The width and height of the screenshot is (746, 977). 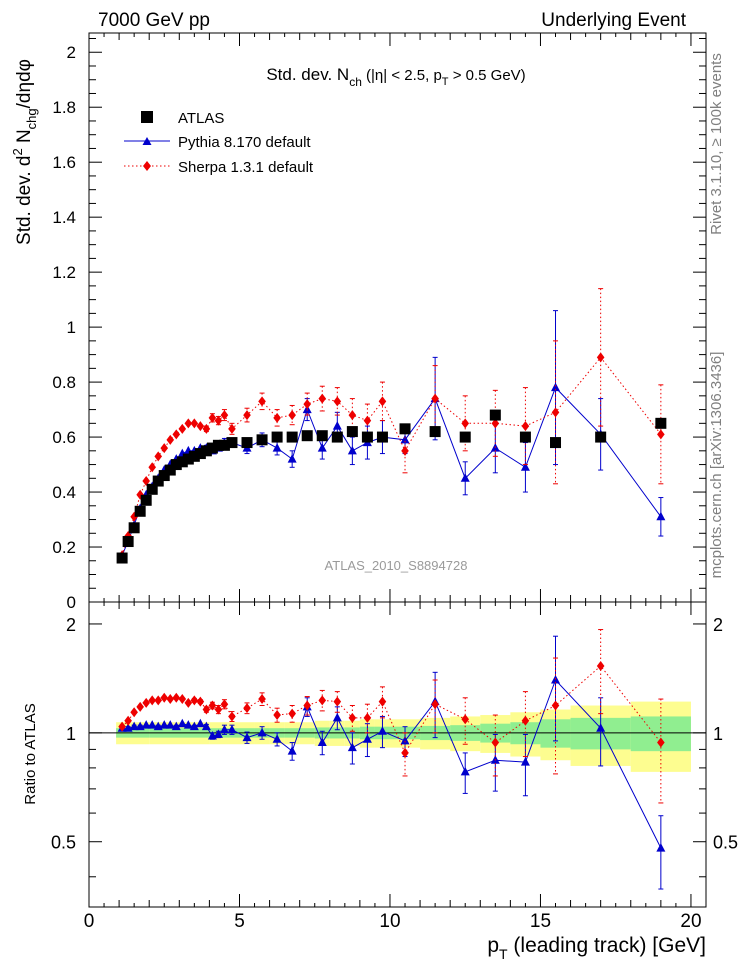 What do you see at coordinates (63, 843) in the screenshot?
I see `ratio-y-tick-label: 0.5` at bounding box center [63, 843].